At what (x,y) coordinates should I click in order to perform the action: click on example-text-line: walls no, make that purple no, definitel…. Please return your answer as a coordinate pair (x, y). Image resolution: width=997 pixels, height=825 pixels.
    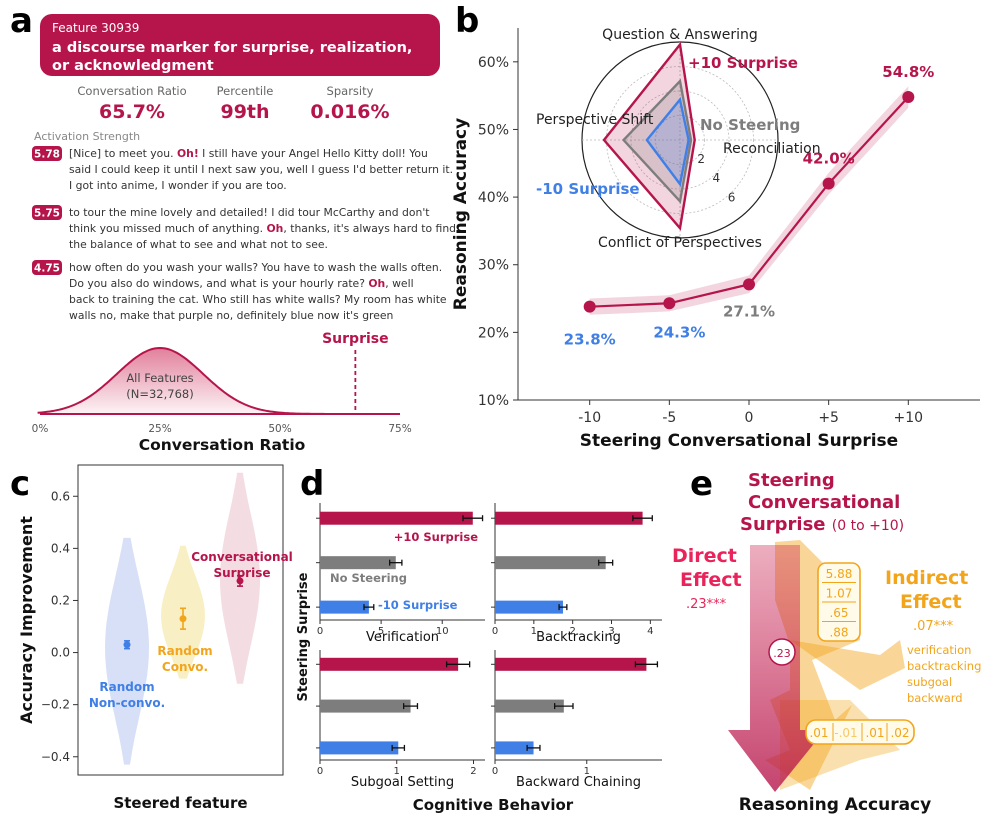
    Looking at the image, I should click on (231, 315).